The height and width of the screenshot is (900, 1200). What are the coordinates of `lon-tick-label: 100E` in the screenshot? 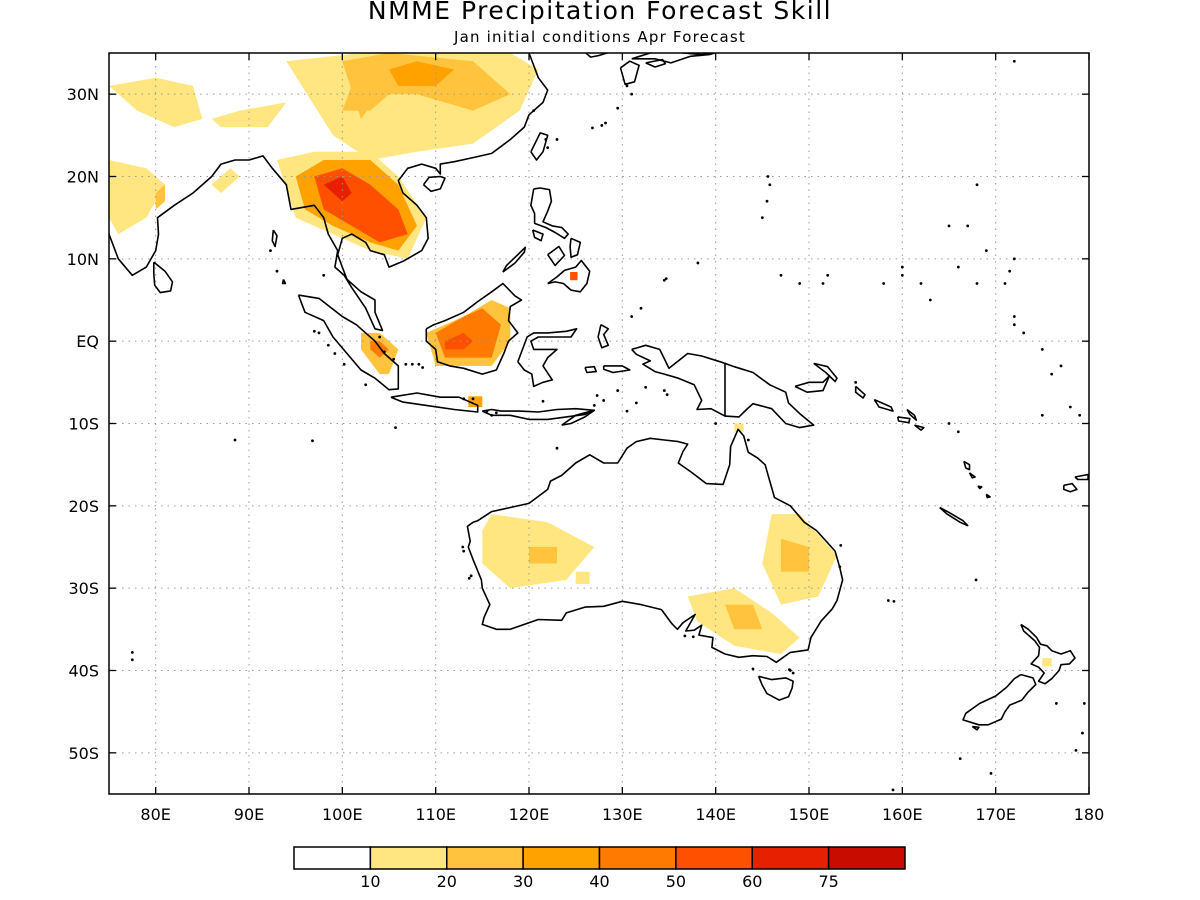 It's located at (342, 814).